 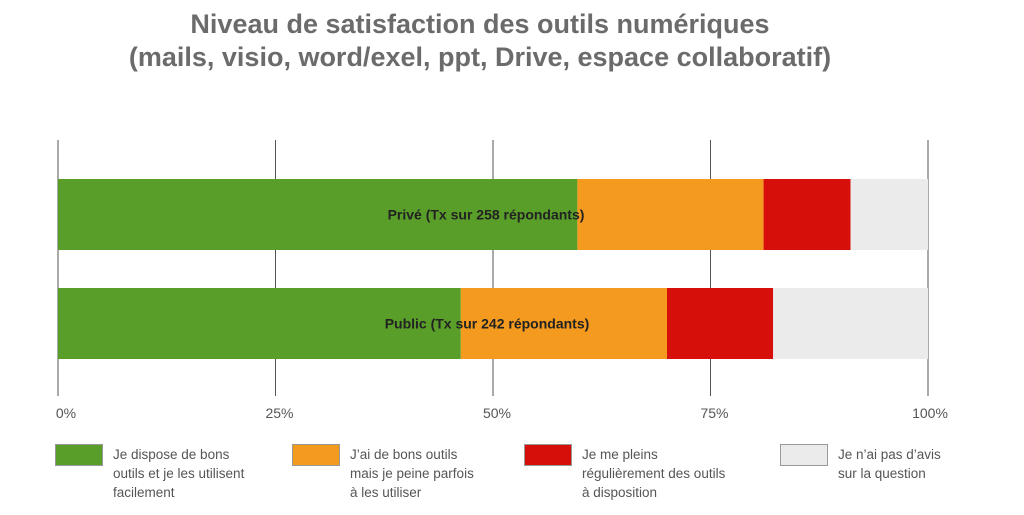 I want to click on legend-label: Je n’ai pas d’avis, so click(x=889, y=454).